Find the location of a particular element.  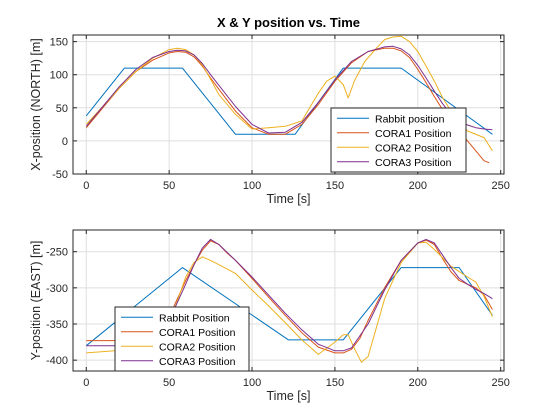

y-tick-label: -300 is located at coordinates (57, 289).